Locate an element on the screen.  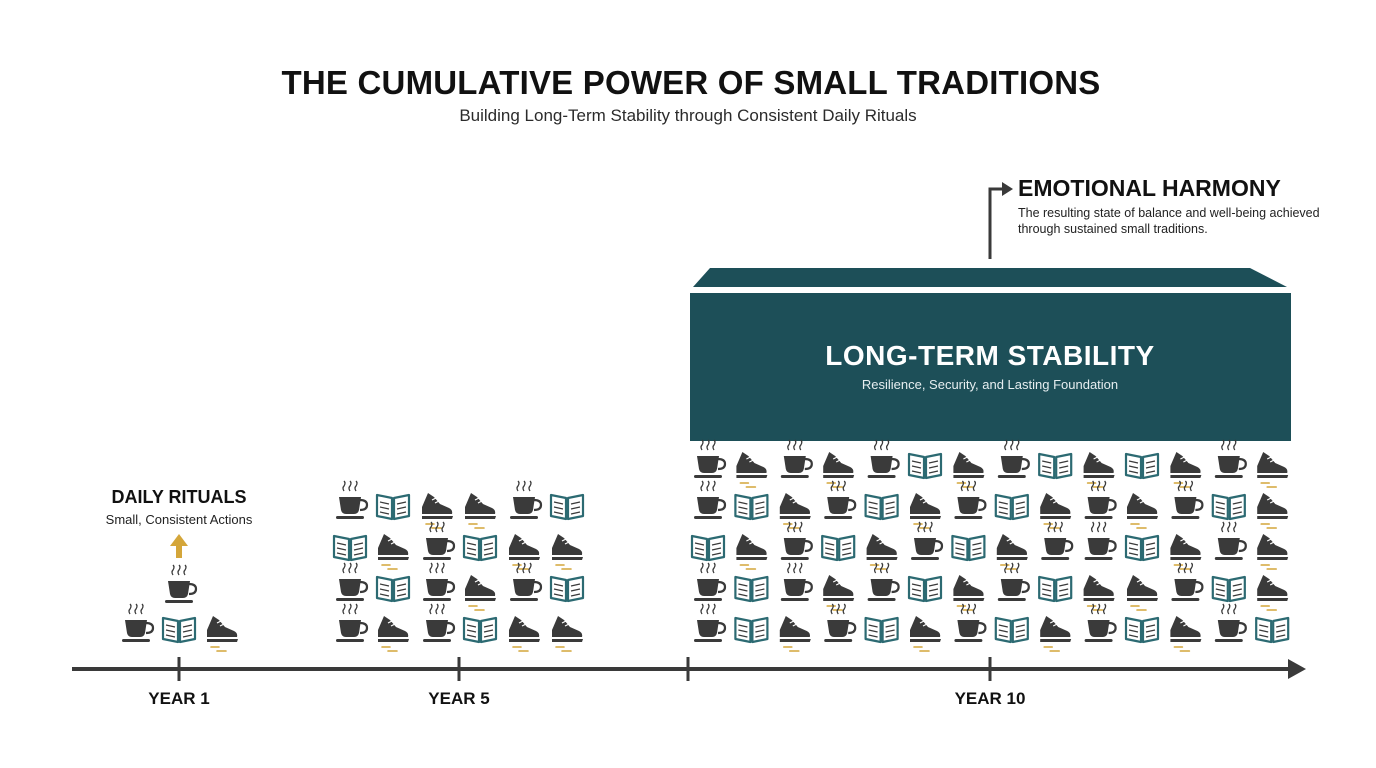
year-10-label: YEAR 10 is located at coordinates (990, 698).